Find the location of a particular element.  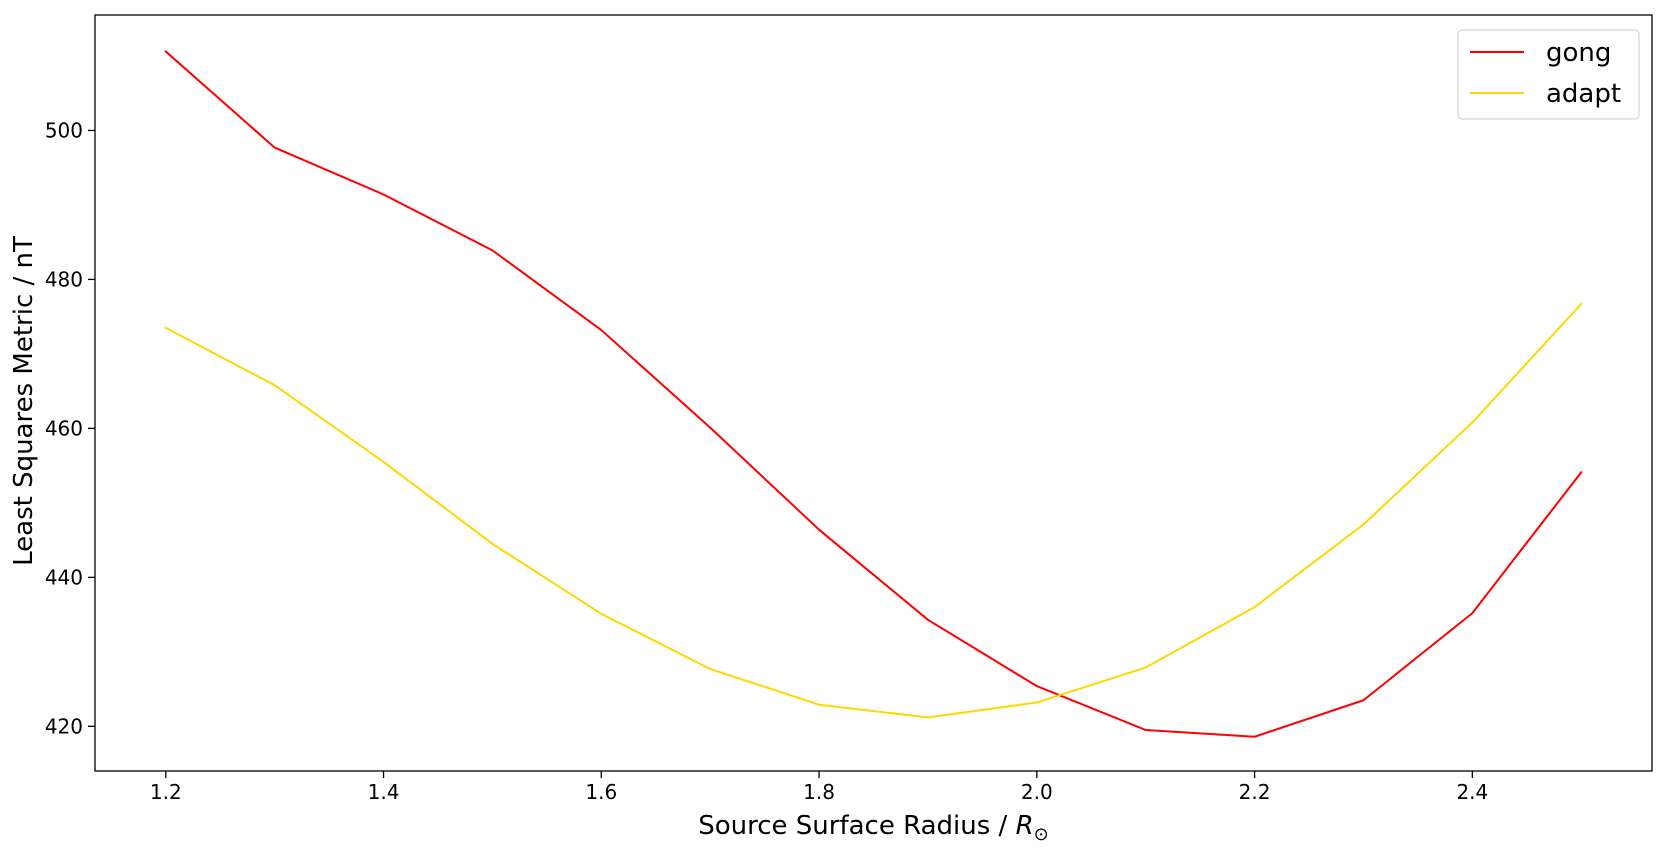

y-axis-ticks: 420 440 460 480 500 is located at coordinates (70, 428).